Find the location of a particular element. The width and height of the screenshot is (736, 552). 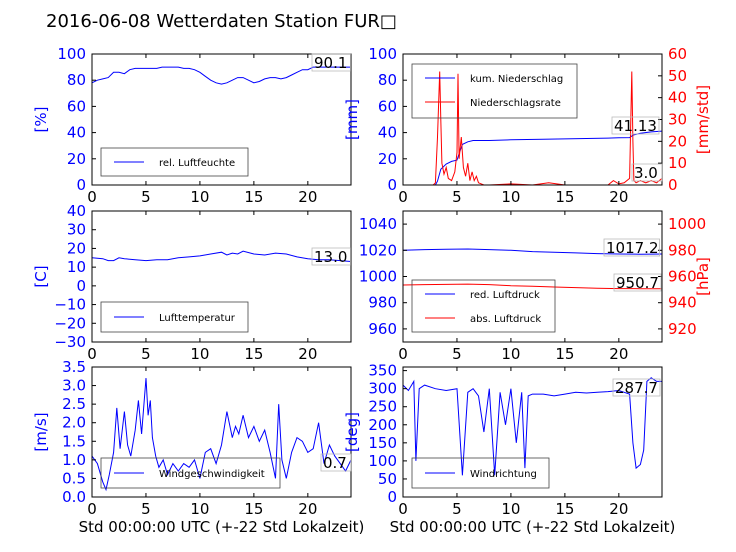

y-axis-label: [mm] is located at coordinates (352, 119).